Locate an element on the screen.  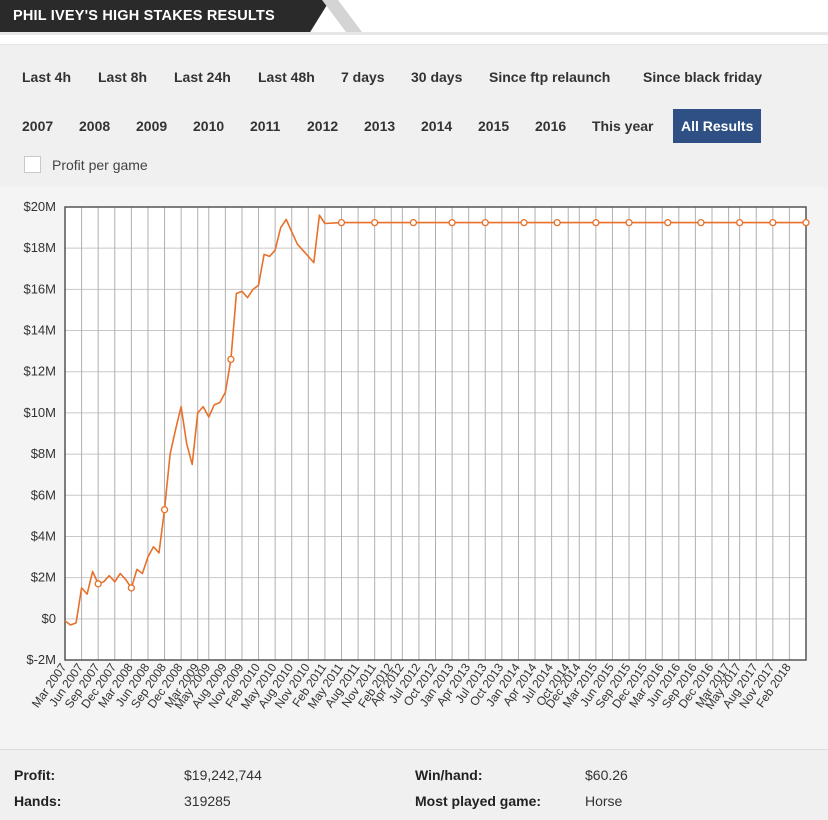
filter-2014: 2014 is located at coordinates (437, 126).